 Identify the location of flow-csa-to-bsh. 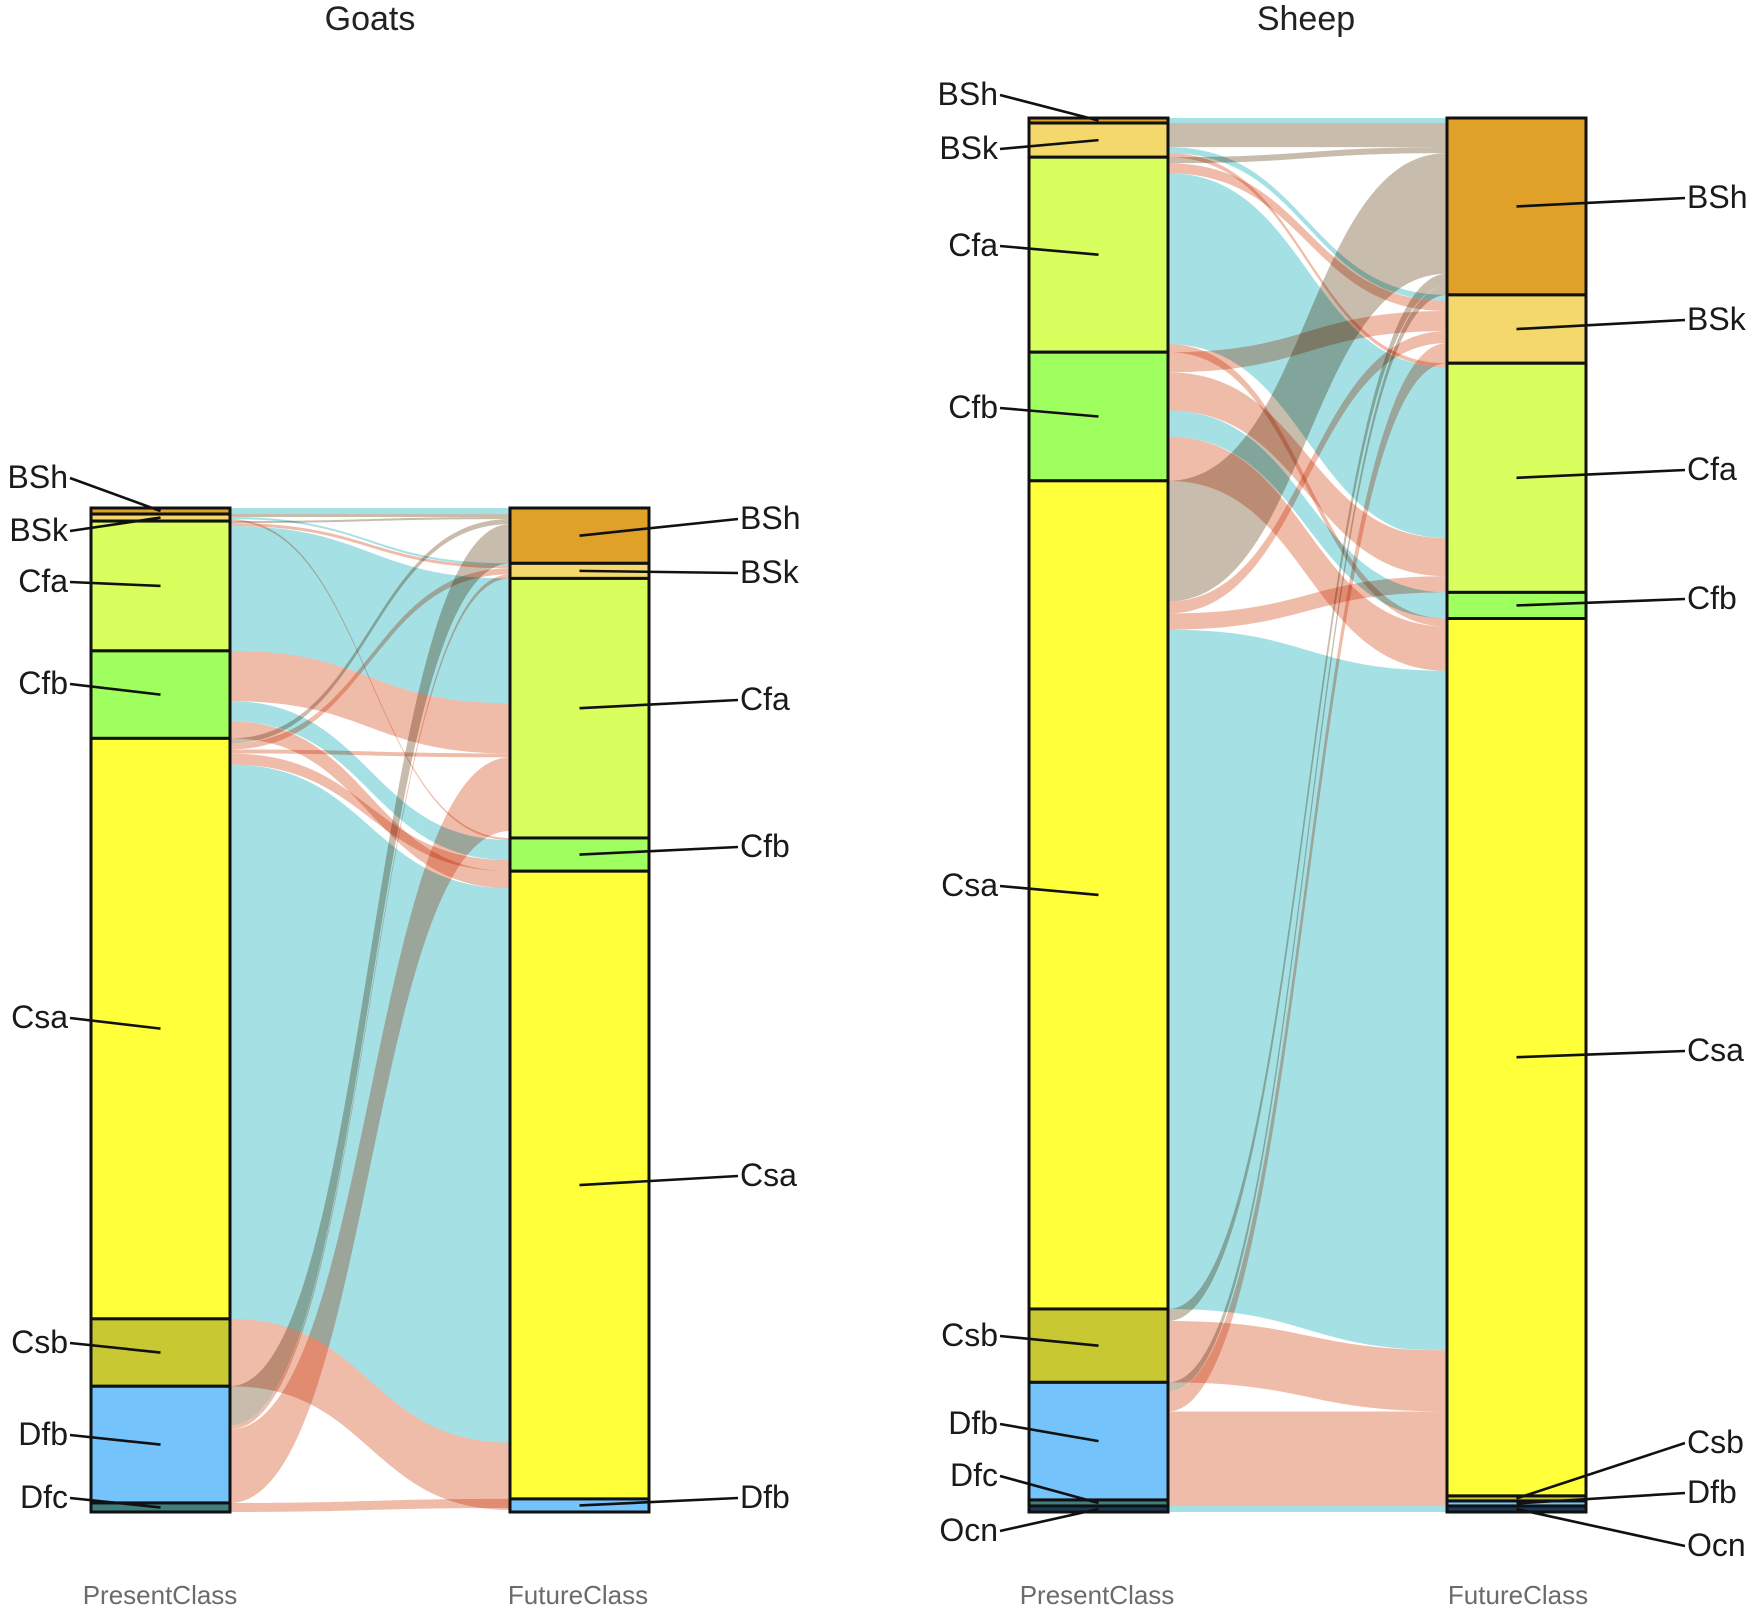
(1307, 377).